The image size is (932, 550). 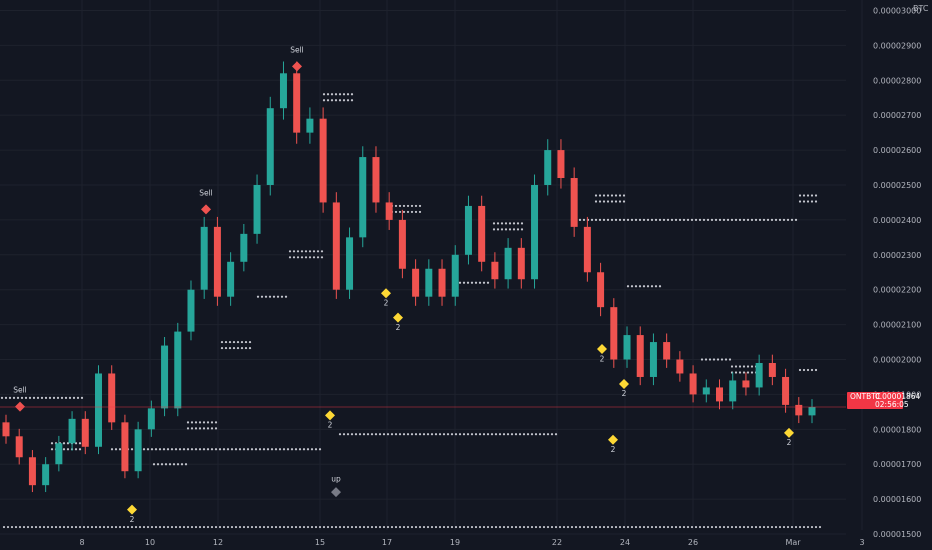 What do you see at coordinates (625, 542) in the screenshot?
I see `x-tick-label: 24` at bounding box center [625, 542].